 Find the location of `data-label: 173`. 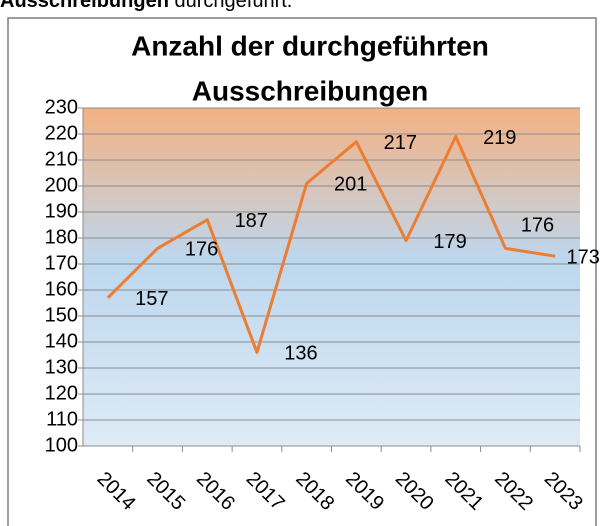

data-label: 173 is located at coordinates (582, 257).